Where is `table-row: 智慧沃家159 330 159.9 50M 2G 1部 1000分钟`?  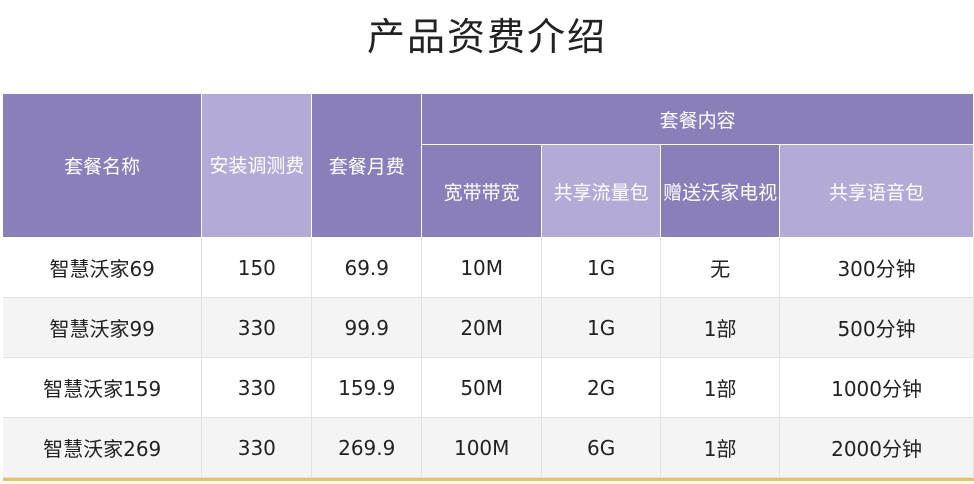
table-row: 智慧沃家159 330 159.9 50M 2G 1部 1000分钟 is located at coordinates (488, 387).